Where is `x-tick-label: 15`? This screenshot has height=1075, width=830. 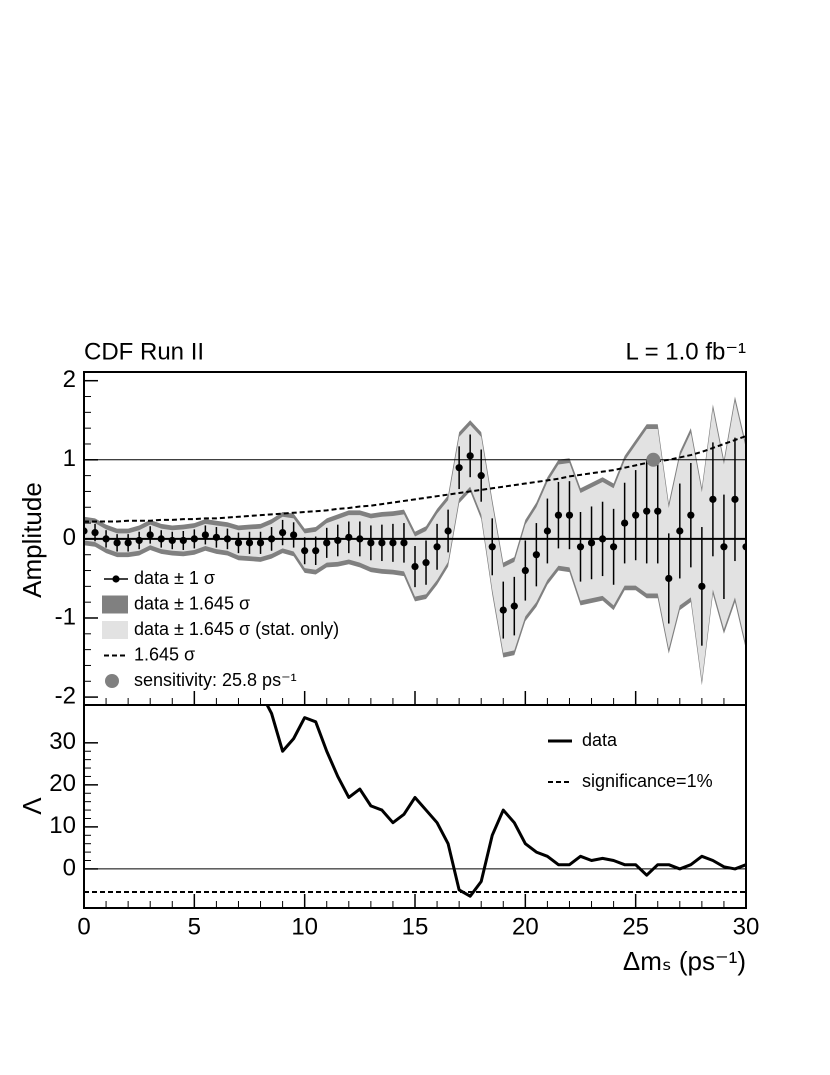 x-tick-label: 15 is located at coordinates (415, 926).